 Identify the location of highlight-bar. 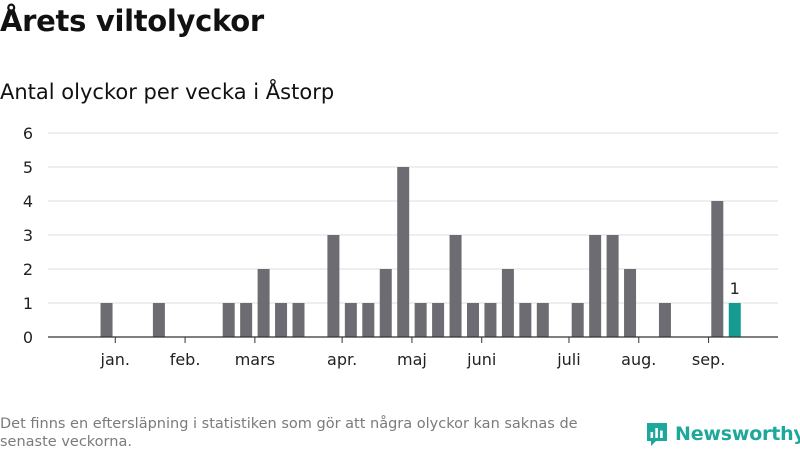
(734, 320).